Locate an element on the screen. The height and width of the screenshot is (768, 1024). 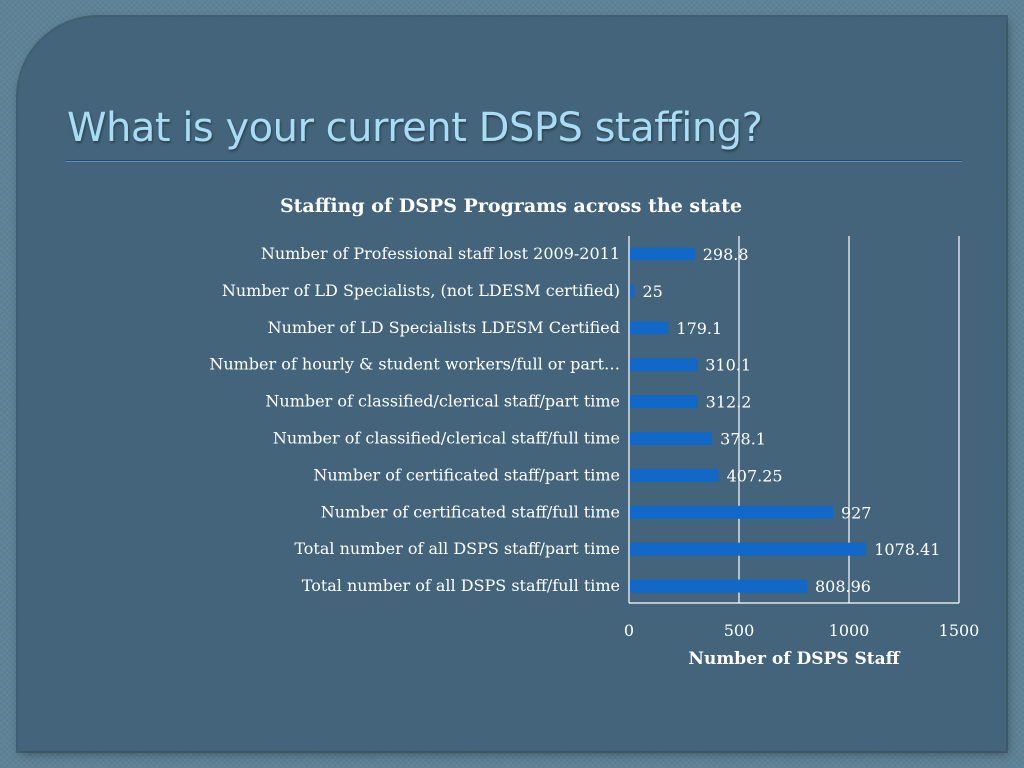
data-label: 25 is located at coordinates (653, 291).